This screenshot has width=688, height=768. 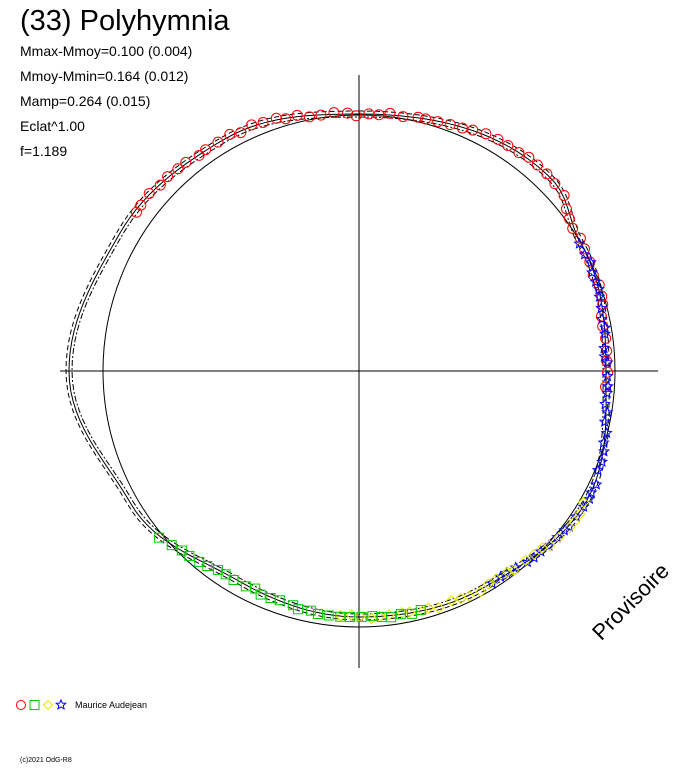 What do you see at coordinates (44, 151) in the screenshot?
I see `stat-frequency: f=1.189` at bounding box center [44, 151].